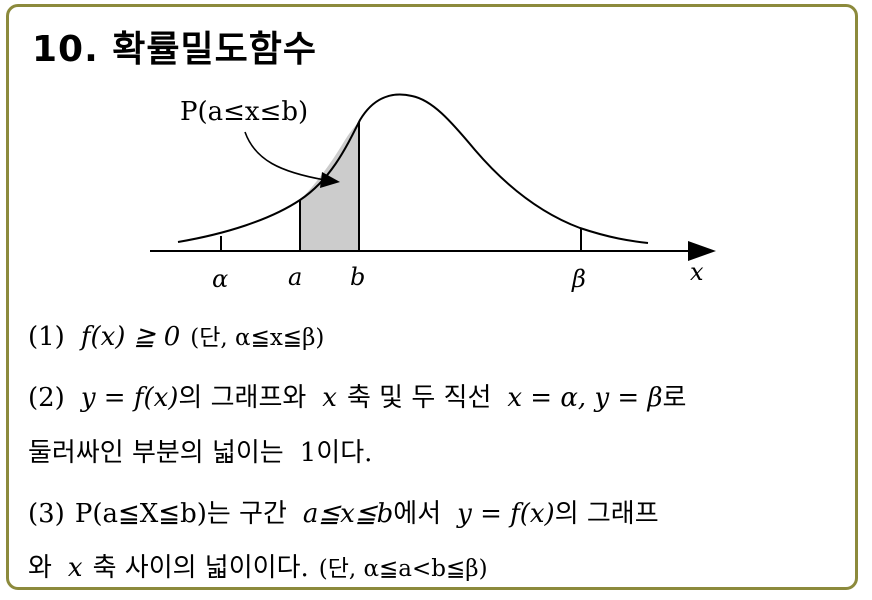  Describe the element at coordinates (46, 398) in the screenshot. I see `statement-2-number: (2)` at that location.